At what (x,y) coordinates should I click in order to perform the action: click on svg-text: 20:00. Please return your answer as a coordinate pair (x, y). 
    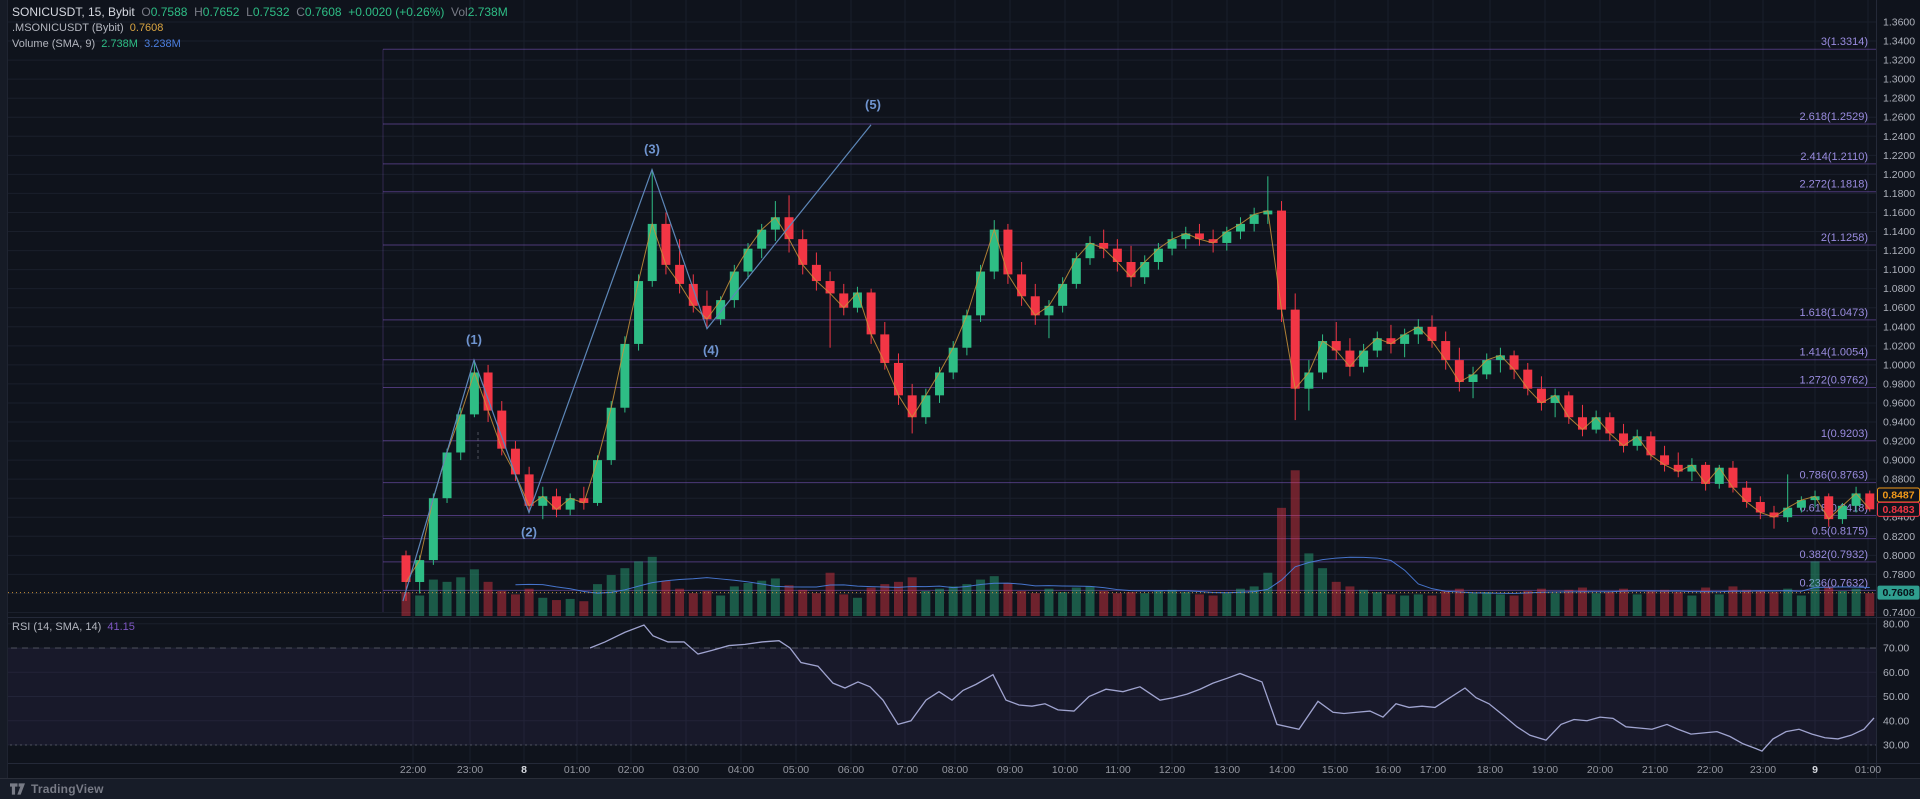
    Looking at the image, I should click on (1600, 770).